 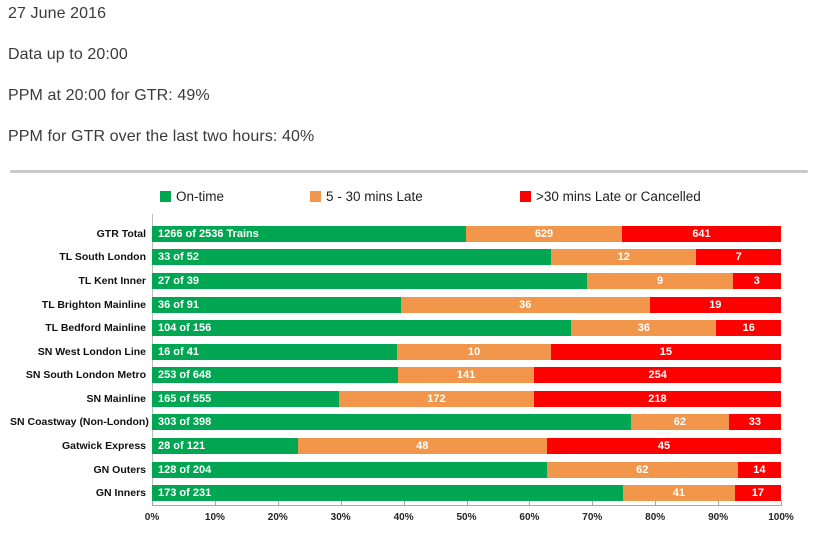 I want to click on report-date: 27 June 2016, so click(x=57, y=13).